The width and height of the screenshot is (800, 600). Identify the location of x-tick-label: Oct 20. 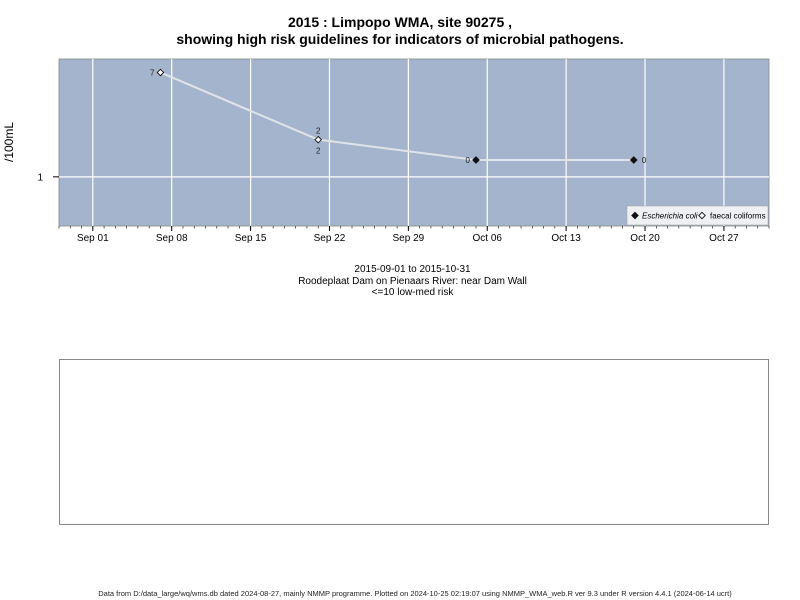
(645, 238).